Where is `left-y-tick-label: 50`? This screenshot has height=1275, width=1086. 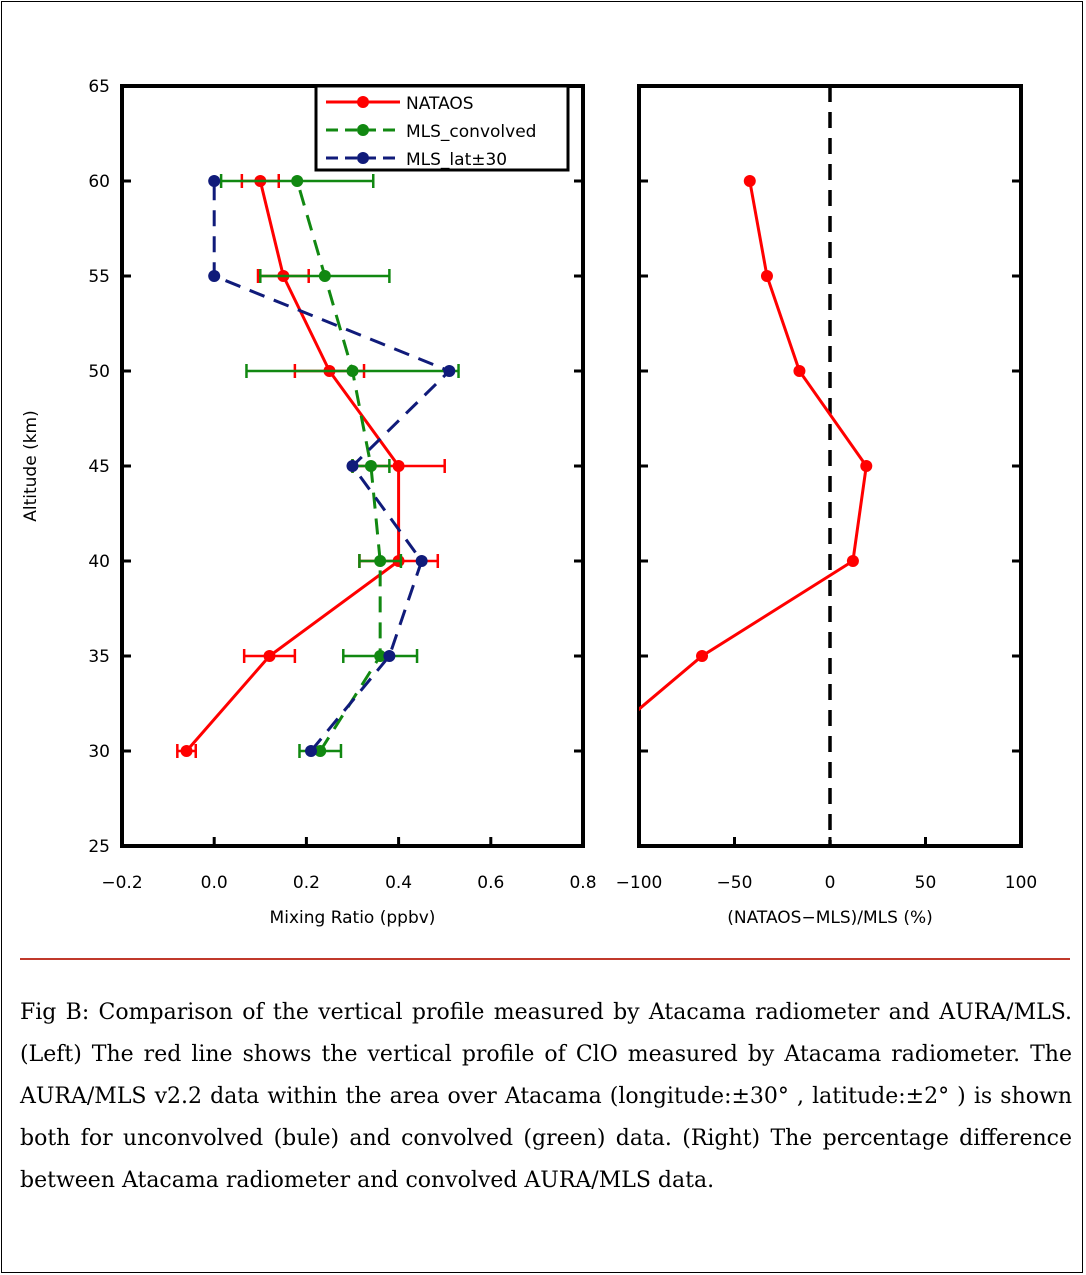 left-y-tick-label: 50 is located at coordinates (99, 372).